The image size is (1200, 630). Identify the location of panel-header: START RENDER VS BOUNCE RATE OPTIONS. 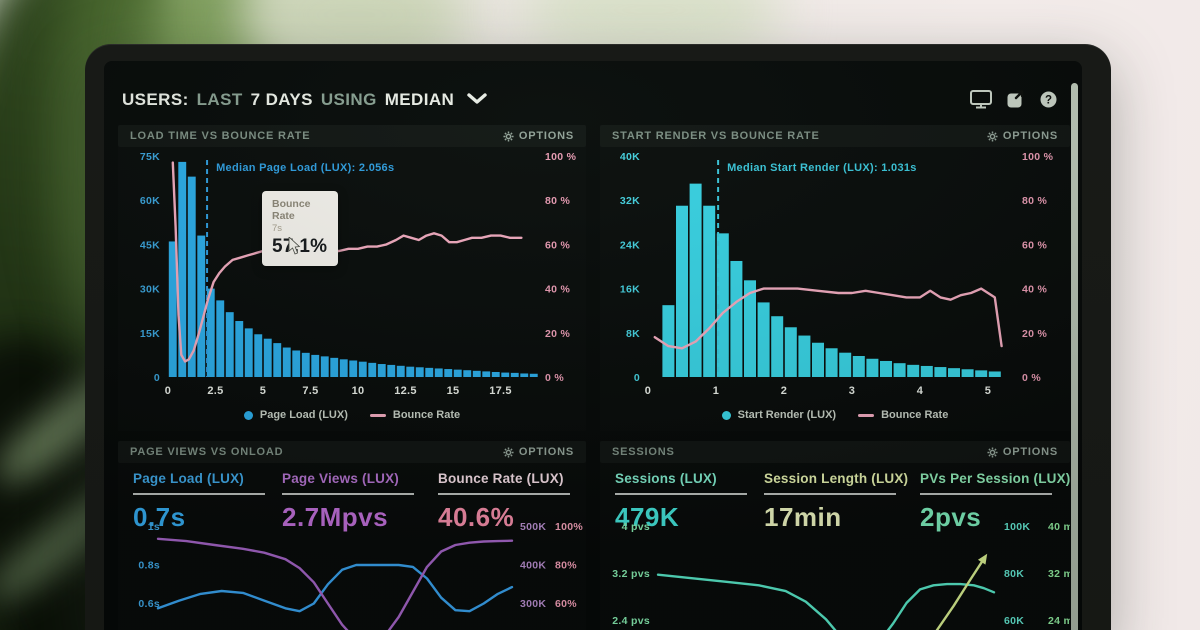
(835, 136).